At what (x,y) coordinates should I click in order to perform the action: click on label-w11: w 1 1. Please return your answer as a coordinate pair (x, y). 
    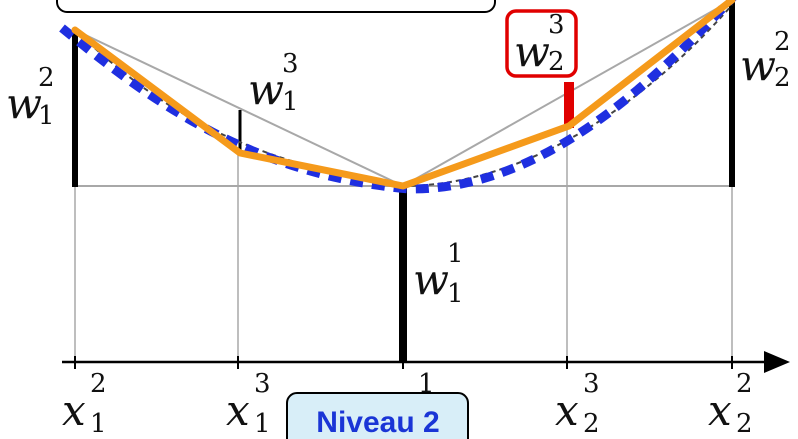
    Looking at the image, I should click on (438, 274).